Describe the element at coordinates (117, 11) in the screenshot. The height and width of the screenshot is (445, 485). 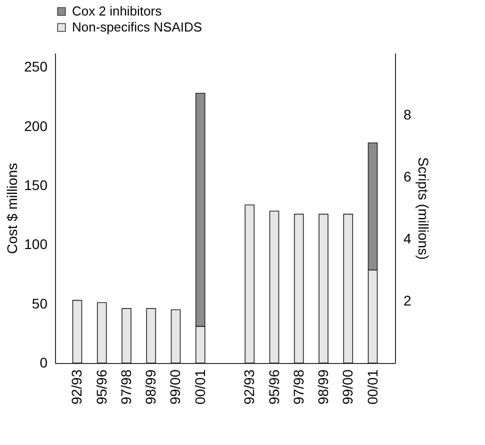
I see `legend-label: Cox 2 inhibitors` at that location.